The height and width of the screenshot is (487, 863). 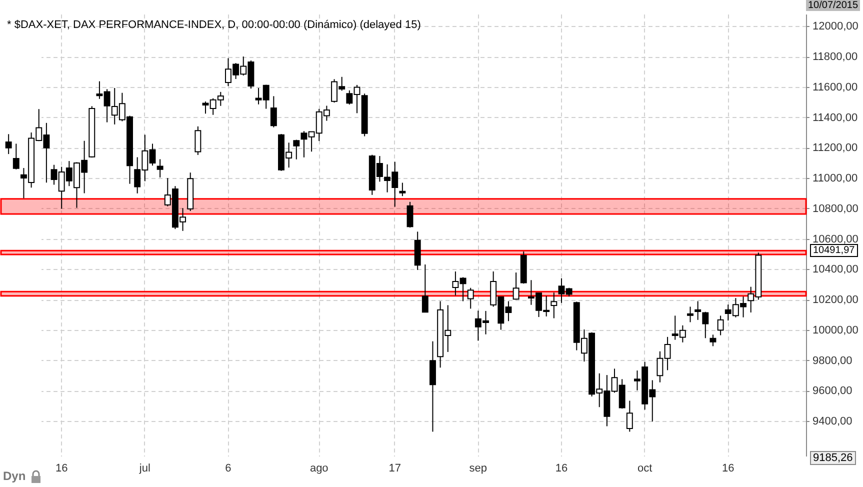 What do you see at coordinates (835, 330) in the screenshot?
I see `y-tick-label: 10000,00` at bounding box center [835, 330].